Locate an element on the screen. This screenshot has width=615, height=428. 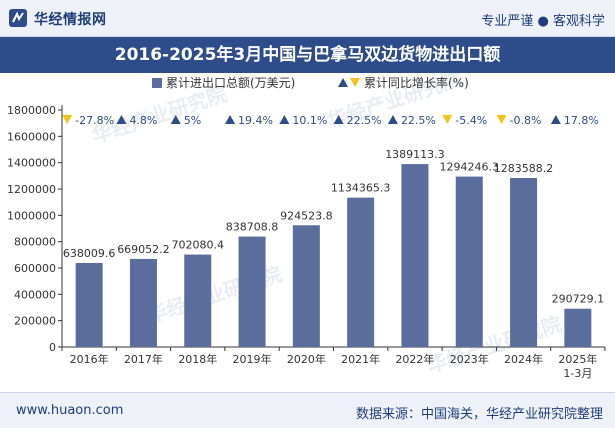
footer-bar: www.huaon.com 数据来源：中国海关，华经产业研究院整理 is located at coordinates (307, 410).